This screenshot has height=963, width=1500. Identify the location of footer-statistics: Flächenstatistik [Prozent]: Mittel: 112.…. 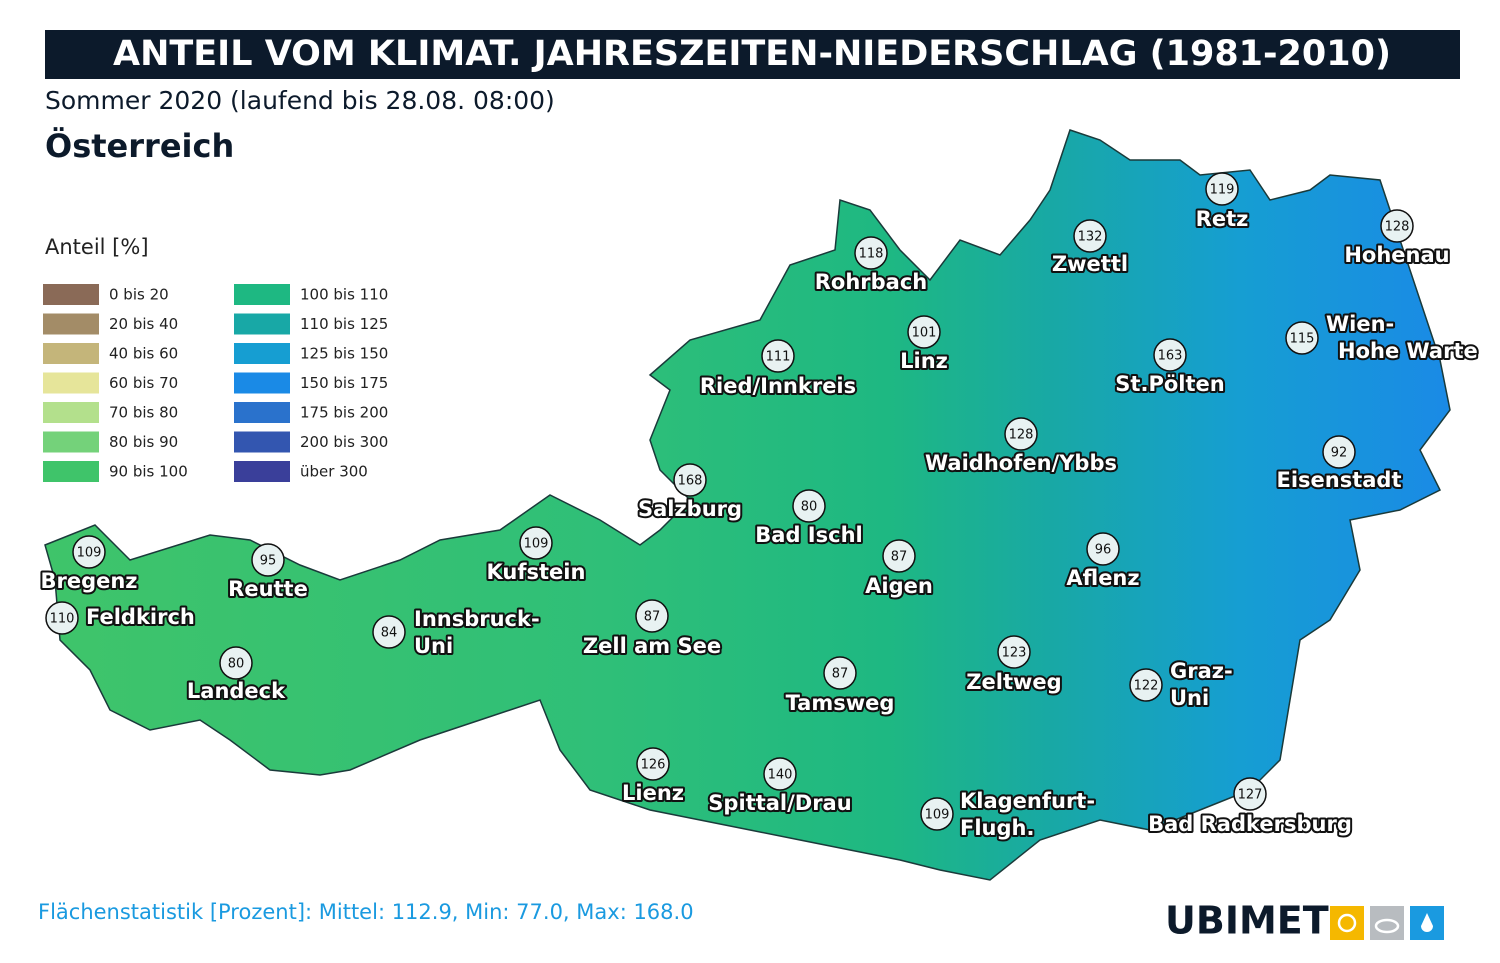
(366, 912).